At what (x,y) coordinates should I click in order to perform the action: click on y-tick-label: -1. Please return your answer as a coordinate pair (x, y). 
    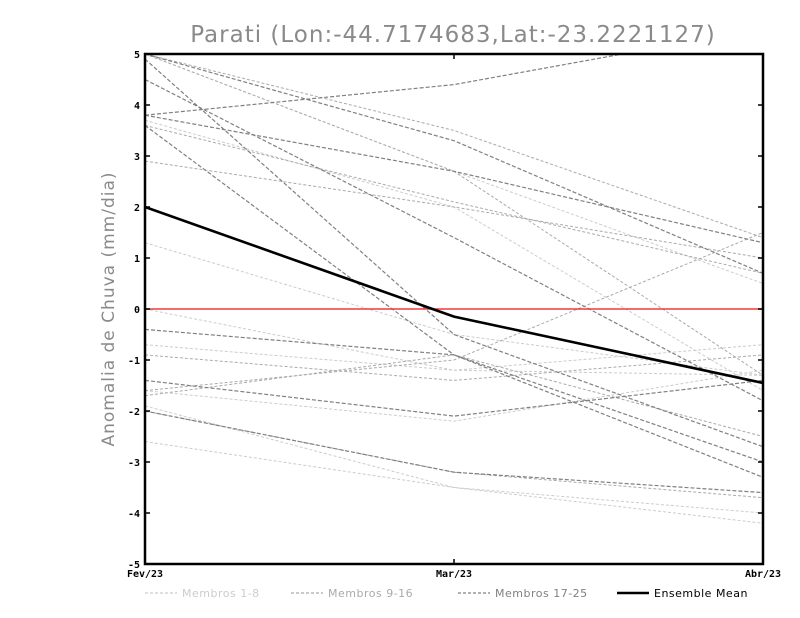
    Looking at the image, I should click on (134, 361).